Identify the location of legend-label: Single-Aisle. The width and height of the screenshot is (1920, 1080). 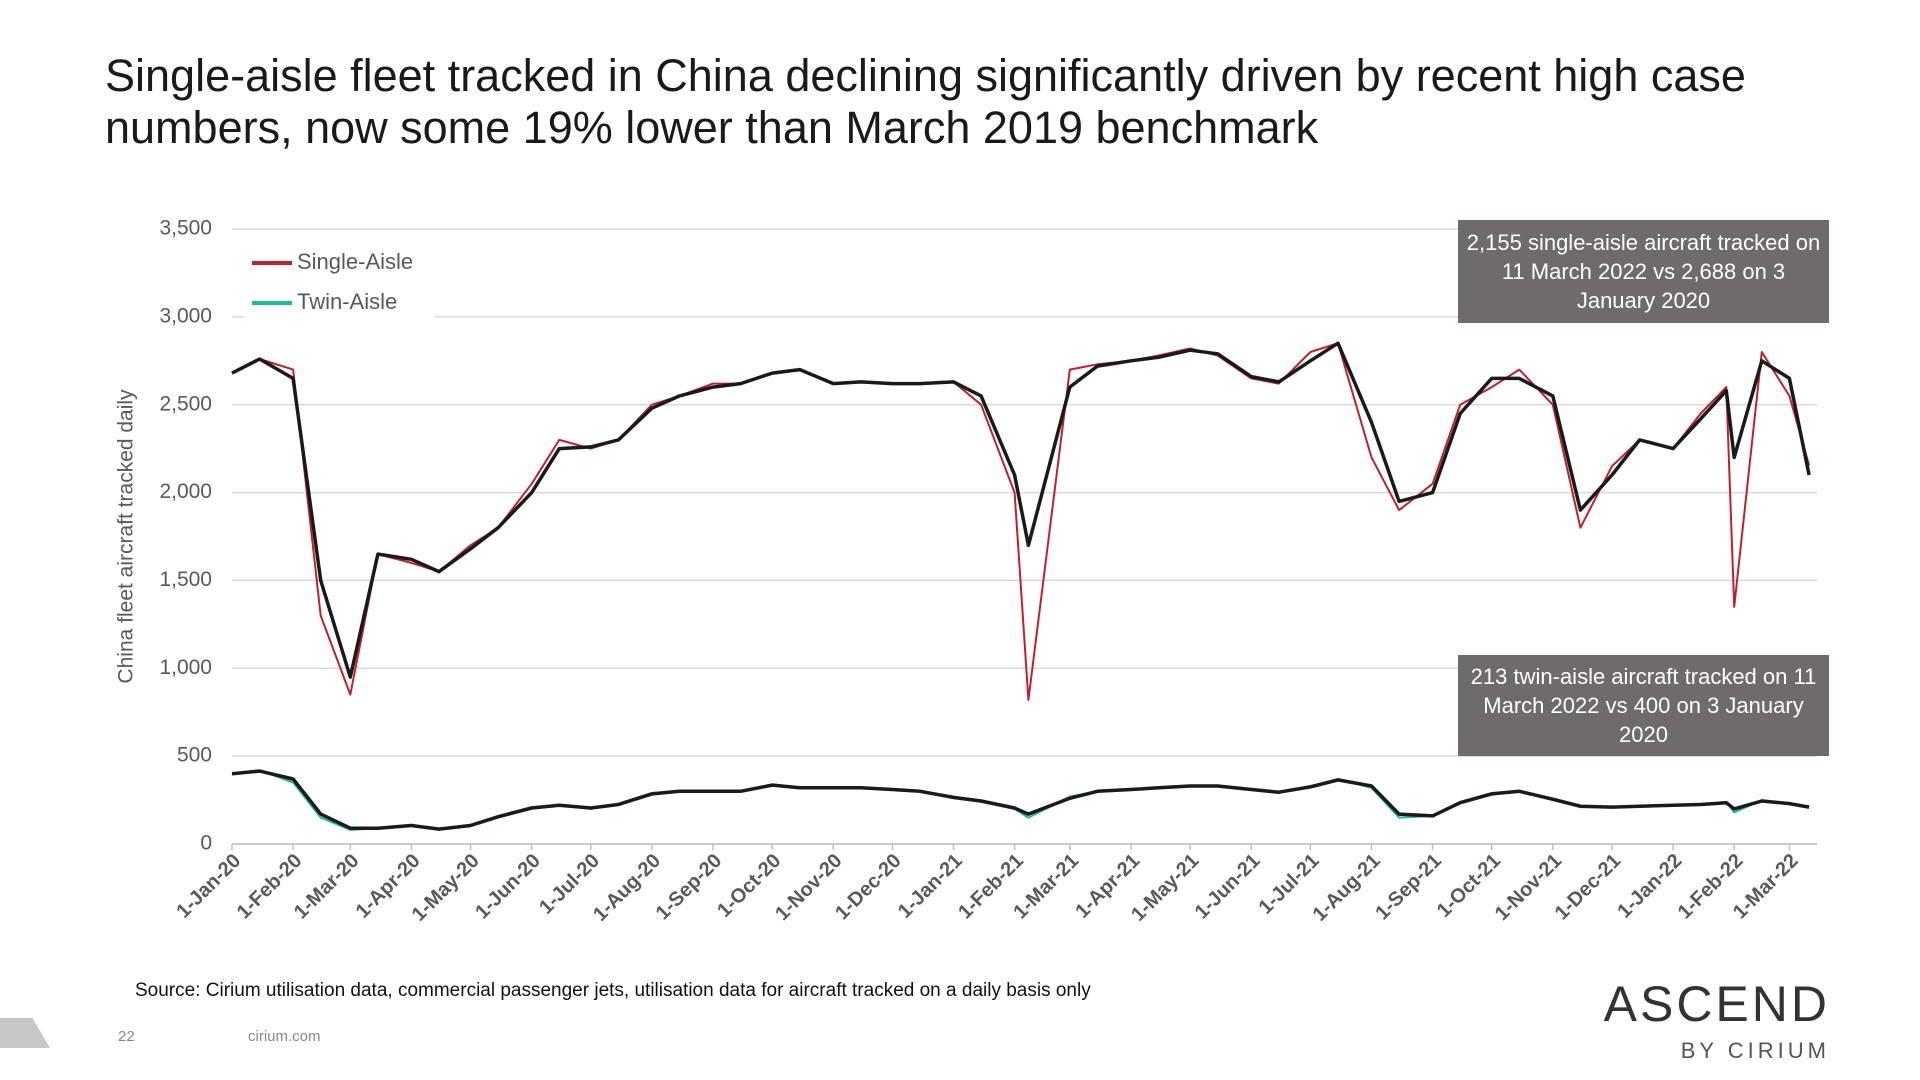
(355, 261).